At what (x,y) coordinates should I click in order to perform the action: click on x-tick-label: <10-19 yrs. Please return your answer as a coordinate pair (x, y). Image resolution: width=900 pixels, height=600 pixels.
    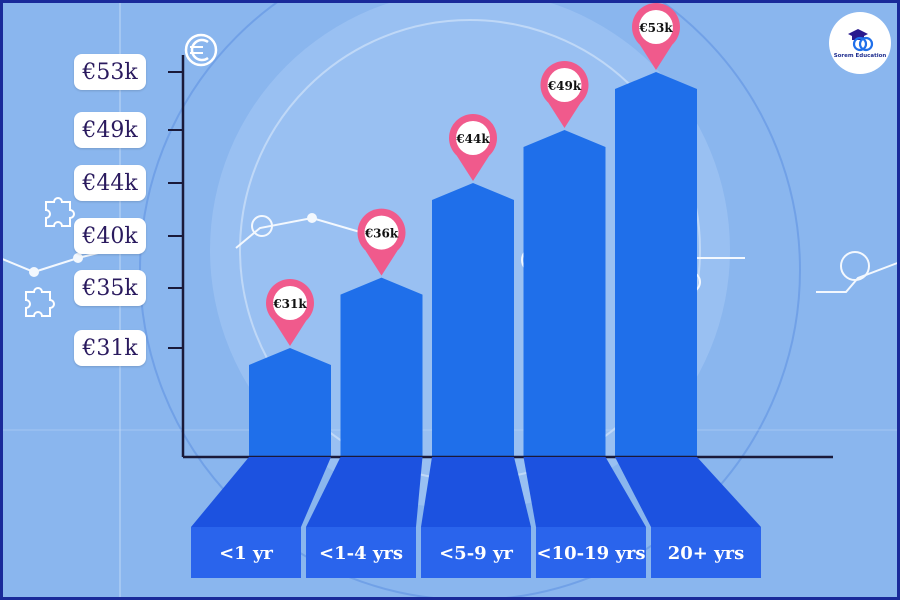
    Looking at the image, I should click on (591, 553).